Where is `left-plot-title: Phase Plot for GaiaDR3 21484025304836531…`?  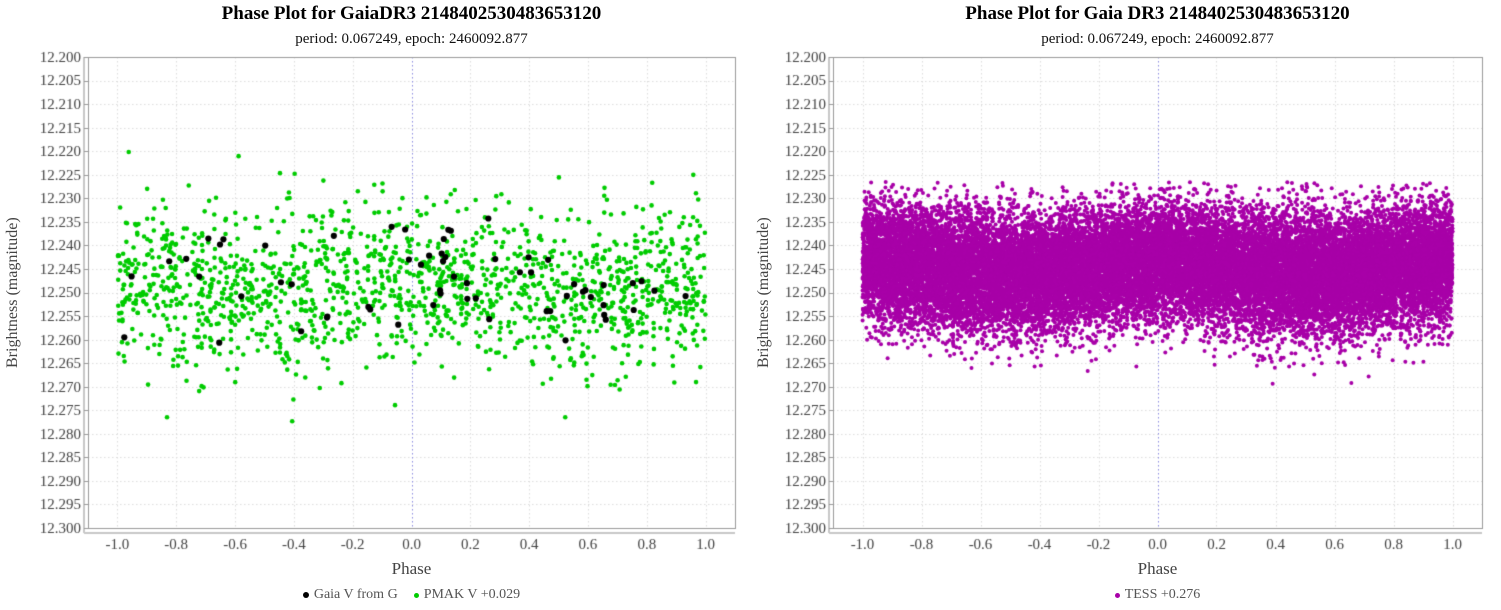
left-plot-title: Phase Plot for GaiaDR3 21484025304836531… is located at coordinates (411, 13).